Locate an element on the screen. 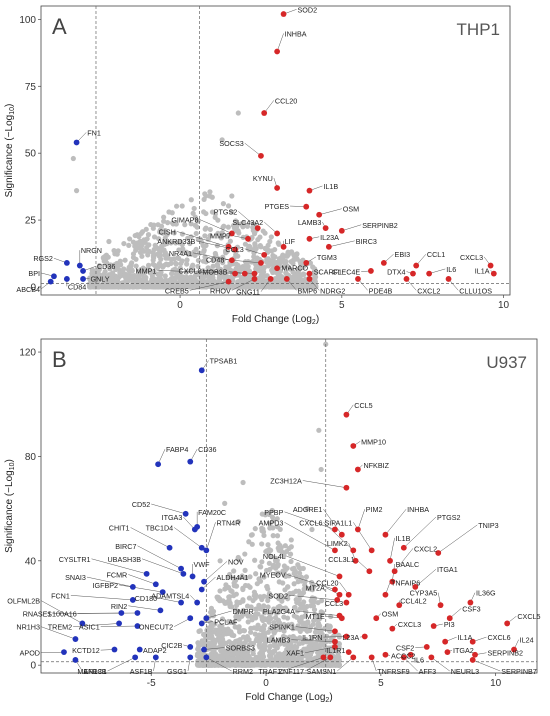 This screenshot has width=550, height=716. gene-label: IGFBP2 is located at coordinates (105, 585).